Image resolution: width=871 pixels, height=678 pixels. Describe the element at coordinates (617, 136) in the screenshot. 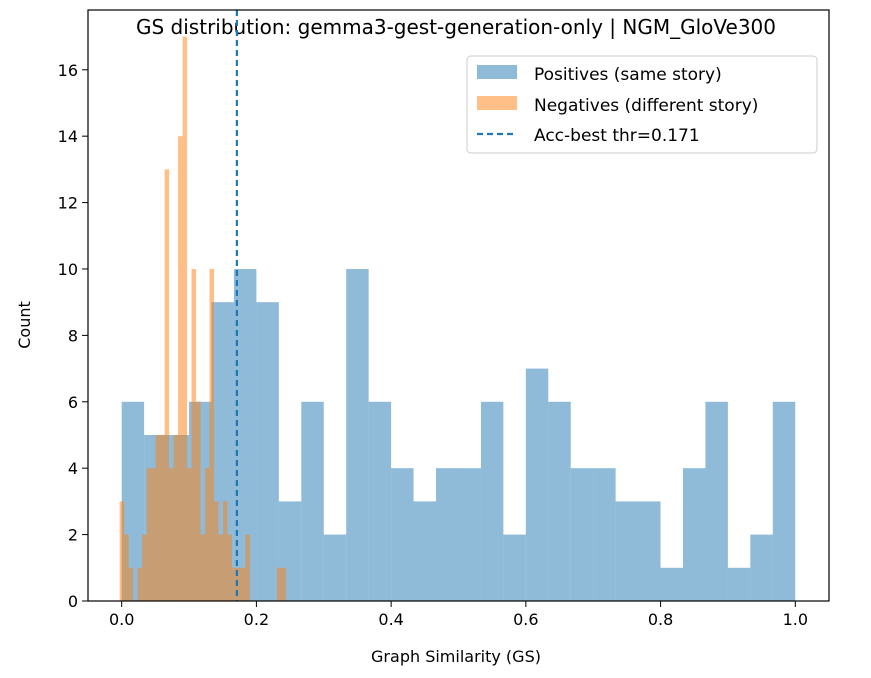

I see `legend-label-threshold: Acc-best thr=0.171` at that location.